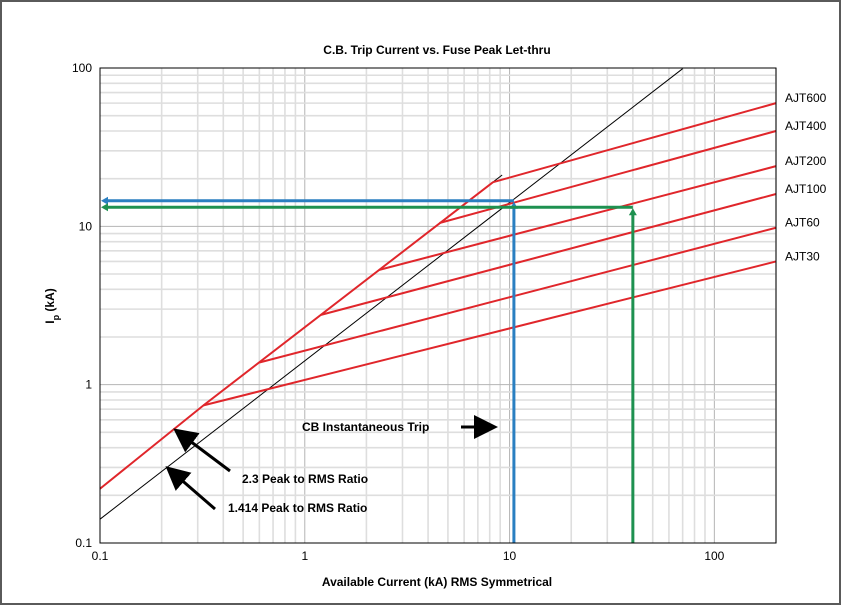 The image size is (841, 607). I want to click on chart-title: C.B. Trip Current vs. Fuse Peak Let-thru, so click(436, 50).